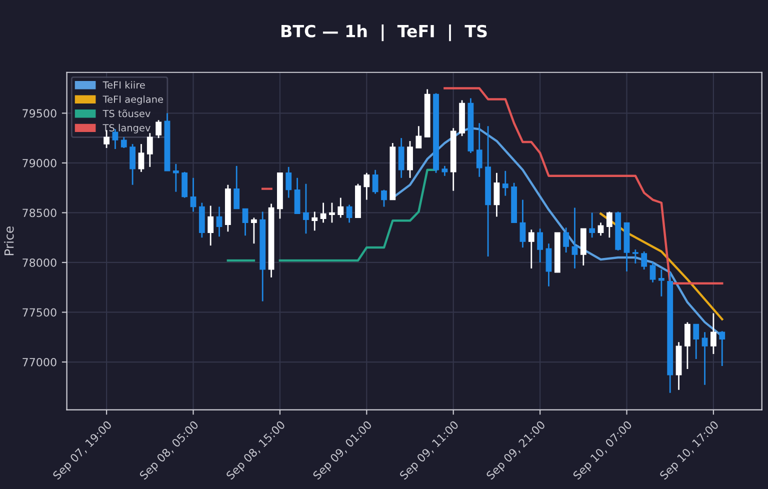  What do you see at coordinates (132, 100) in the screenshot?
I see `legend-label: TeFI aeglane` at bounding box center [132, 100].